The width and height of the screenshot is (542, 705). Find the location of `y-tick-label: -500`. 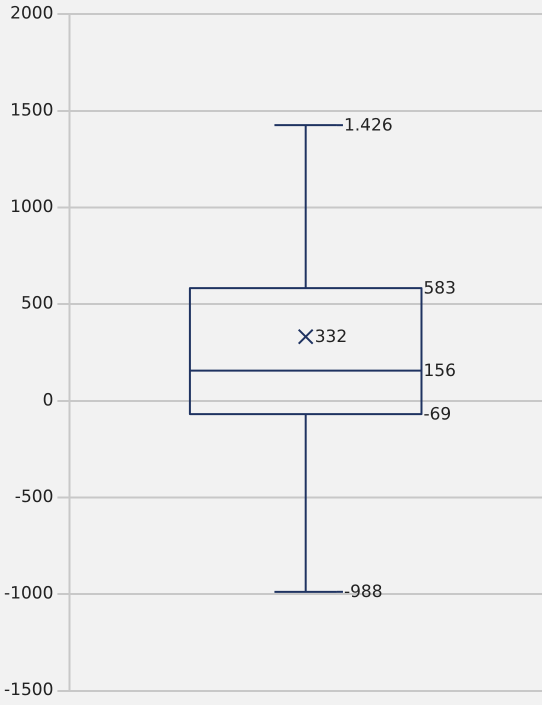

y-tick-label: -500 is located at coordinates (34, 496).